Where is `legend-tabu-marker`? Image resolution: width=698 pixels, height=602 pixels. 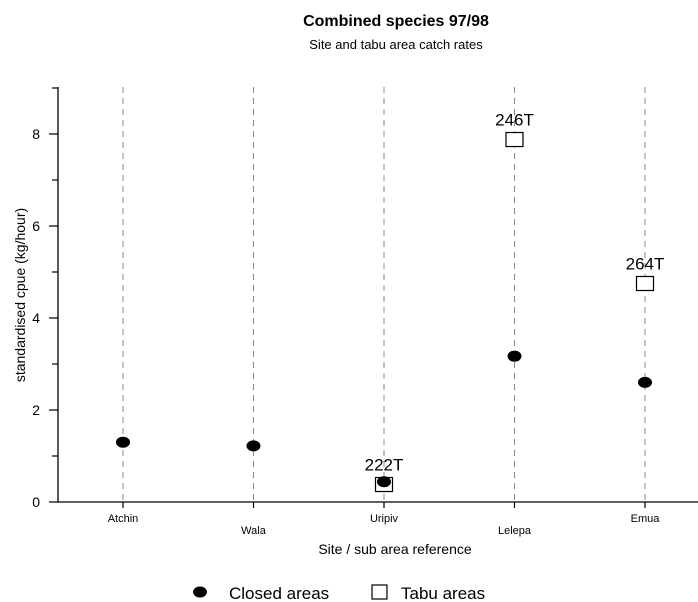
legend-tabu-marker is located at coordinates (379, 592).